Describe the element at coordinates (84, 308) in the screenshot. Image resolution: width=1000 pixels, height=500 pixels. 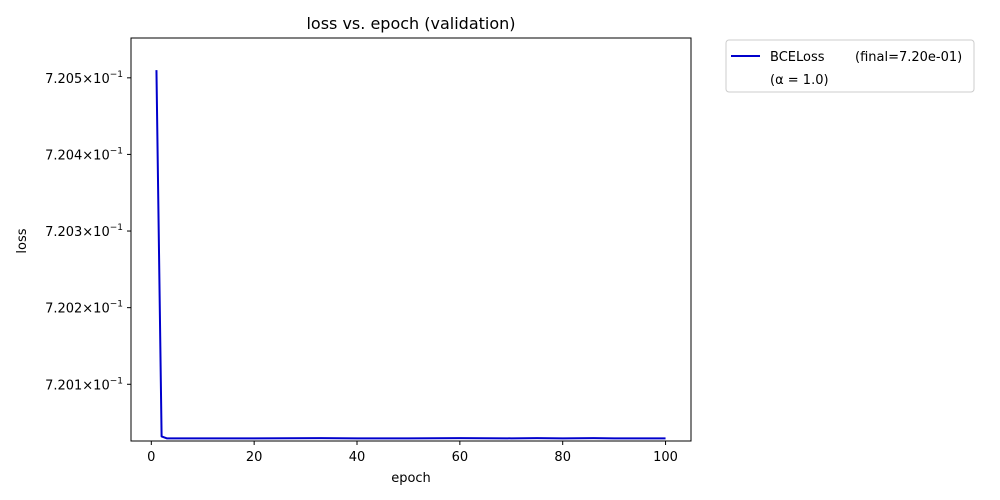
I see `y-tick-label: 7.202×10⁻¹` at that location.